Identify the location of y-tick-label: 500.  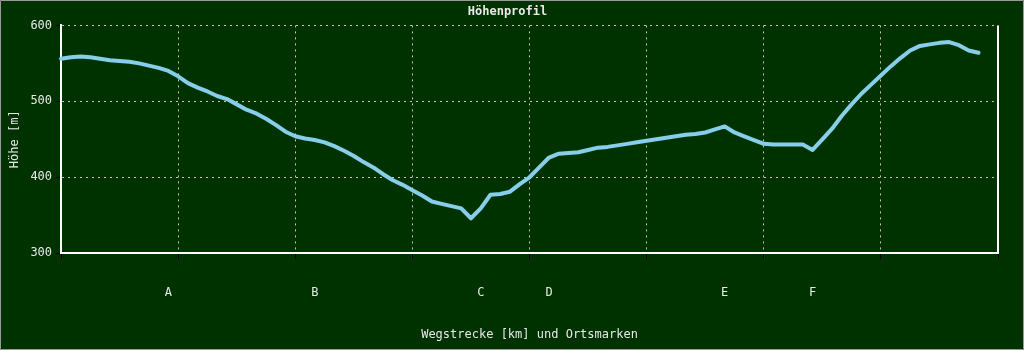
(41, 100).